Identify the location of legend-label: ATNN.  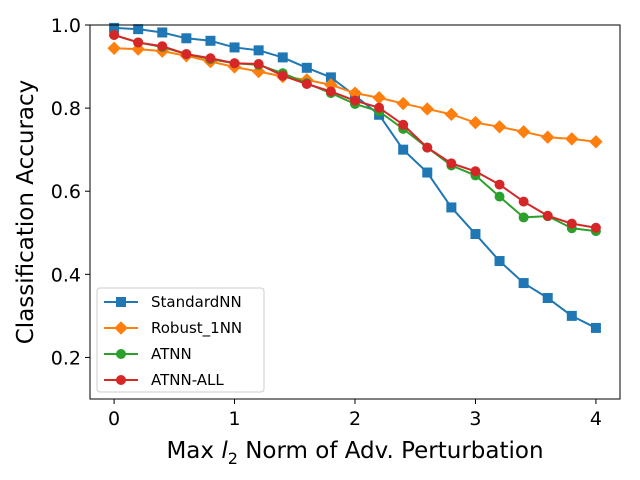
(171, 354).